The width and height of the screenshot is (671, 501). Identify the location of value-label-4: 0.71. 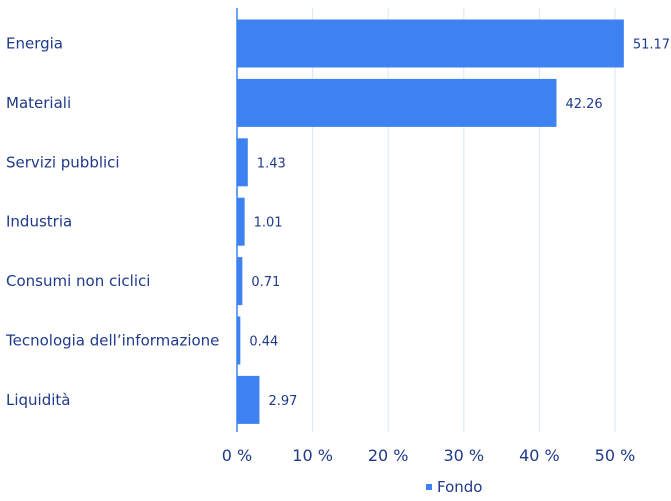
(265, 282).